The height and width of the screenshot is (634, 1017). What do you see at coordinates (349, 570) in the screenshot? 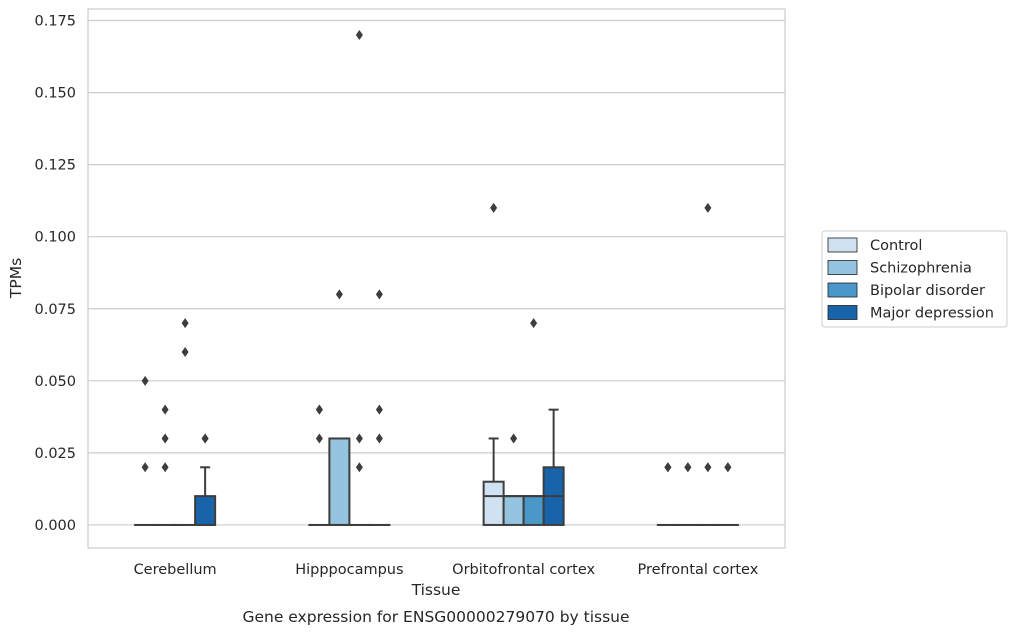
I see `x-tick-label: Hipppocampus` at bounding box center [349, 570].